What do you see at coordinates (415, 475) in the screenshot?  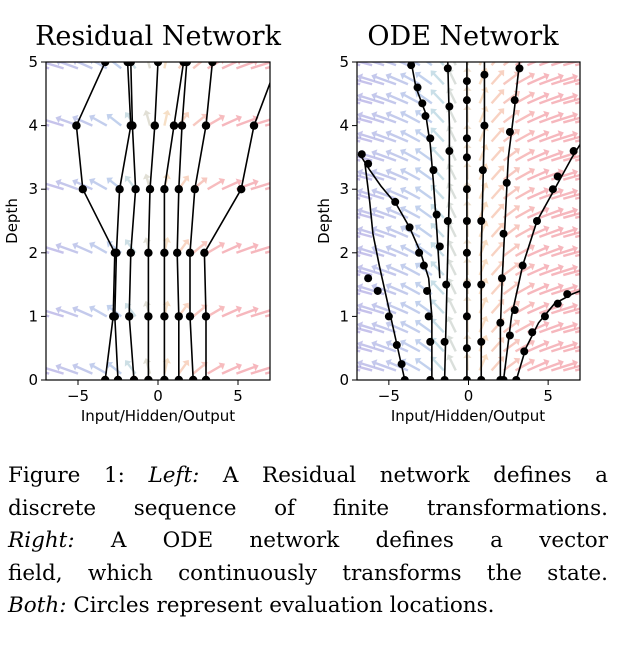 I see `caption-text: A Residual network defines a` at bounding box center [415, 475].